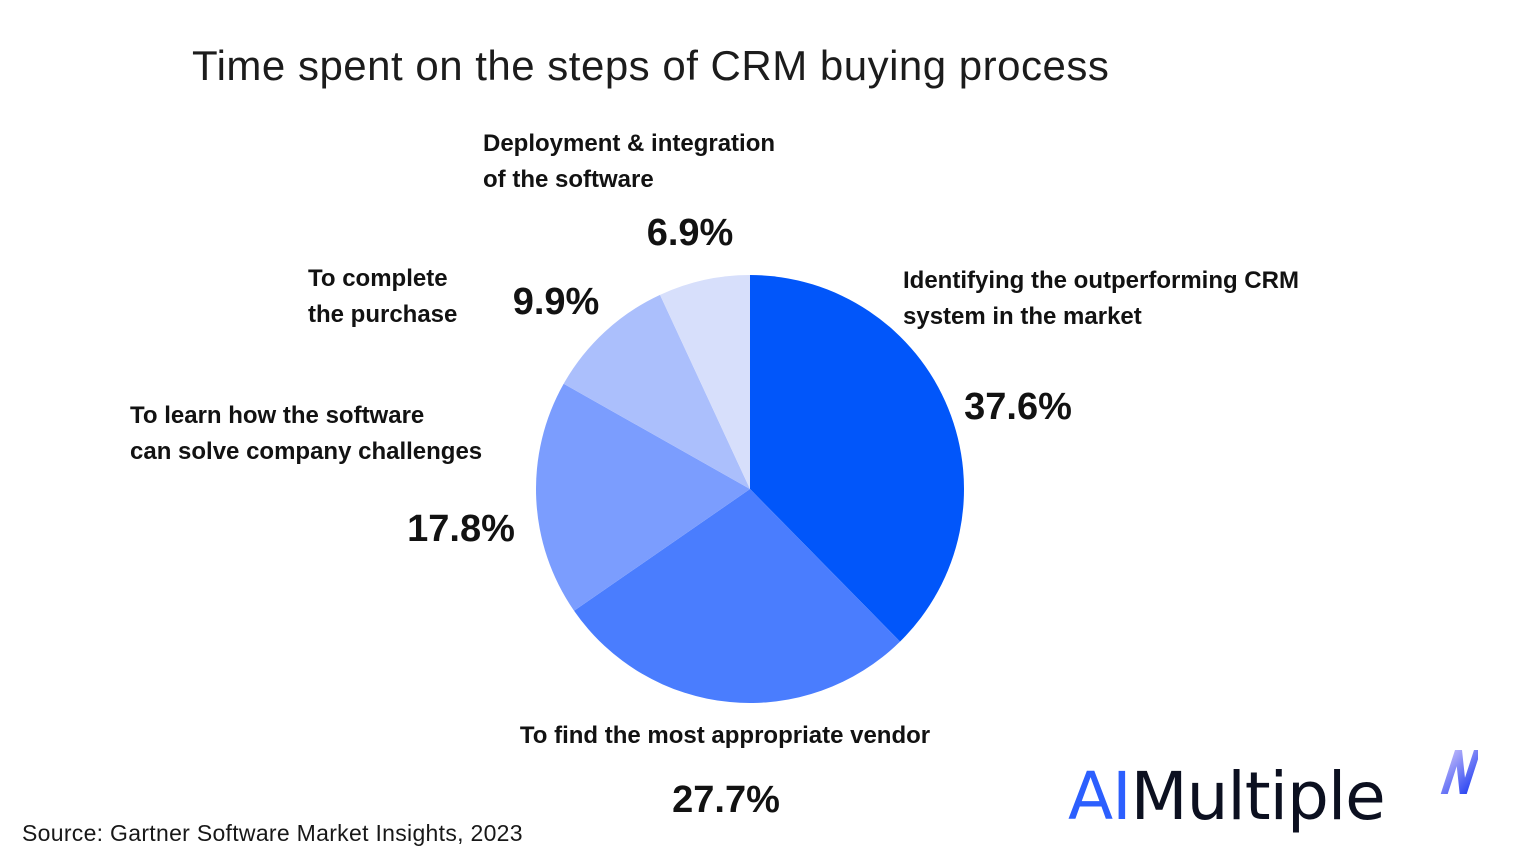  What do you see at coordinates (277, 415) in the screenshot?
I see `slice-label-line: To learn how the software` at bounding box center [277, 415].